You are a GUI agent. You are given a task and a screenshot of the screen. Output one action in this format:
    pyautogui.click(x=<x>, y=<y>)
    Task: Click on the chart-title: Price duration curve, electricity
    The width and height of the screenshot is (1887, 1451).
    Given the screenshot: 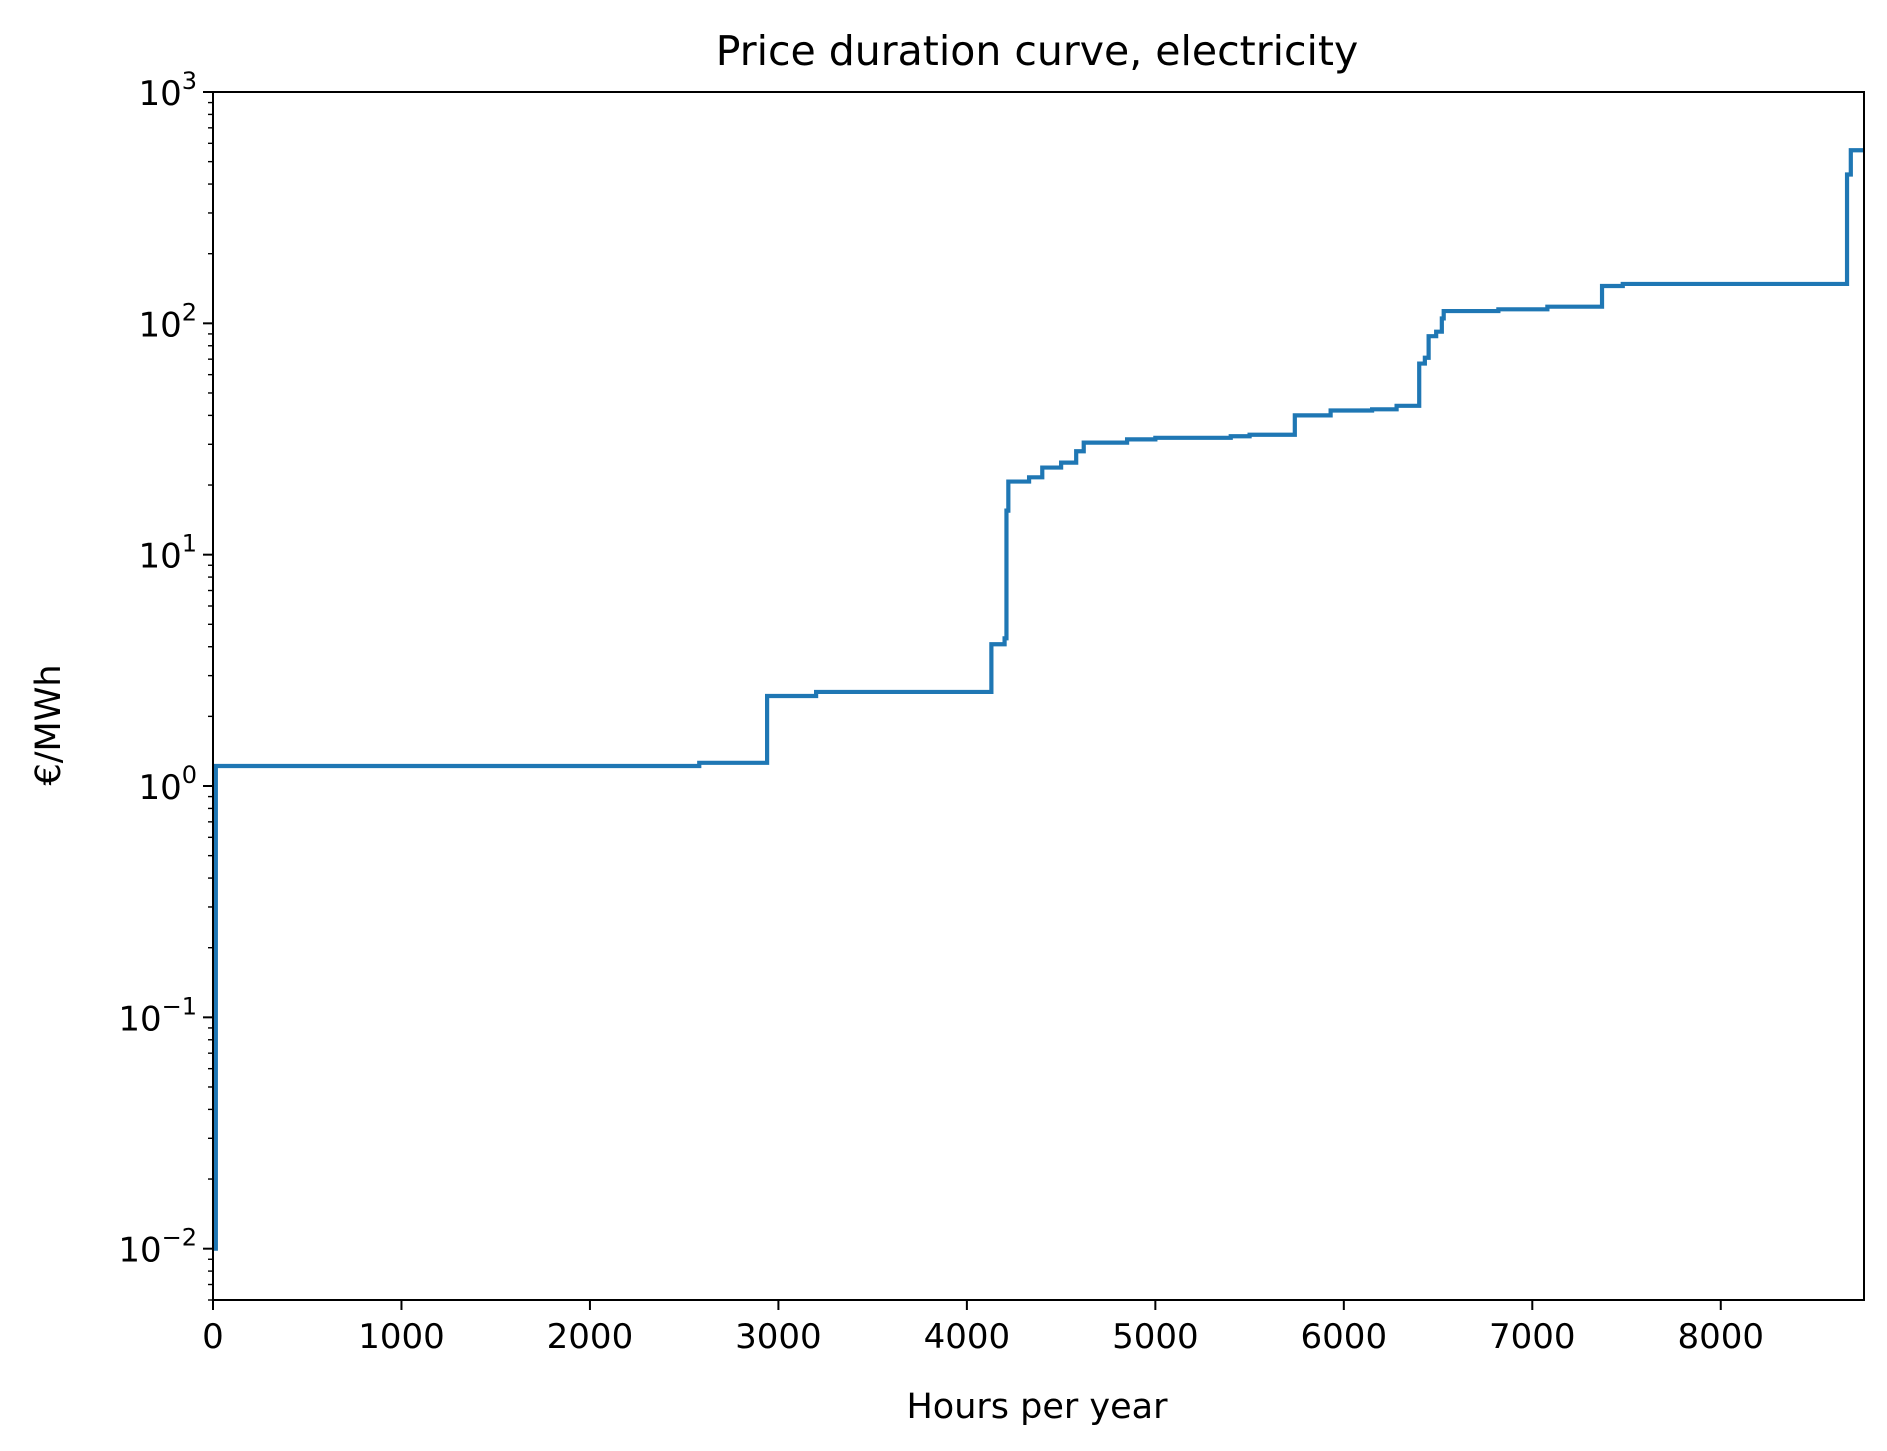 What is the action you would take?
    pyautogui.click(x=1037, y=51)
    